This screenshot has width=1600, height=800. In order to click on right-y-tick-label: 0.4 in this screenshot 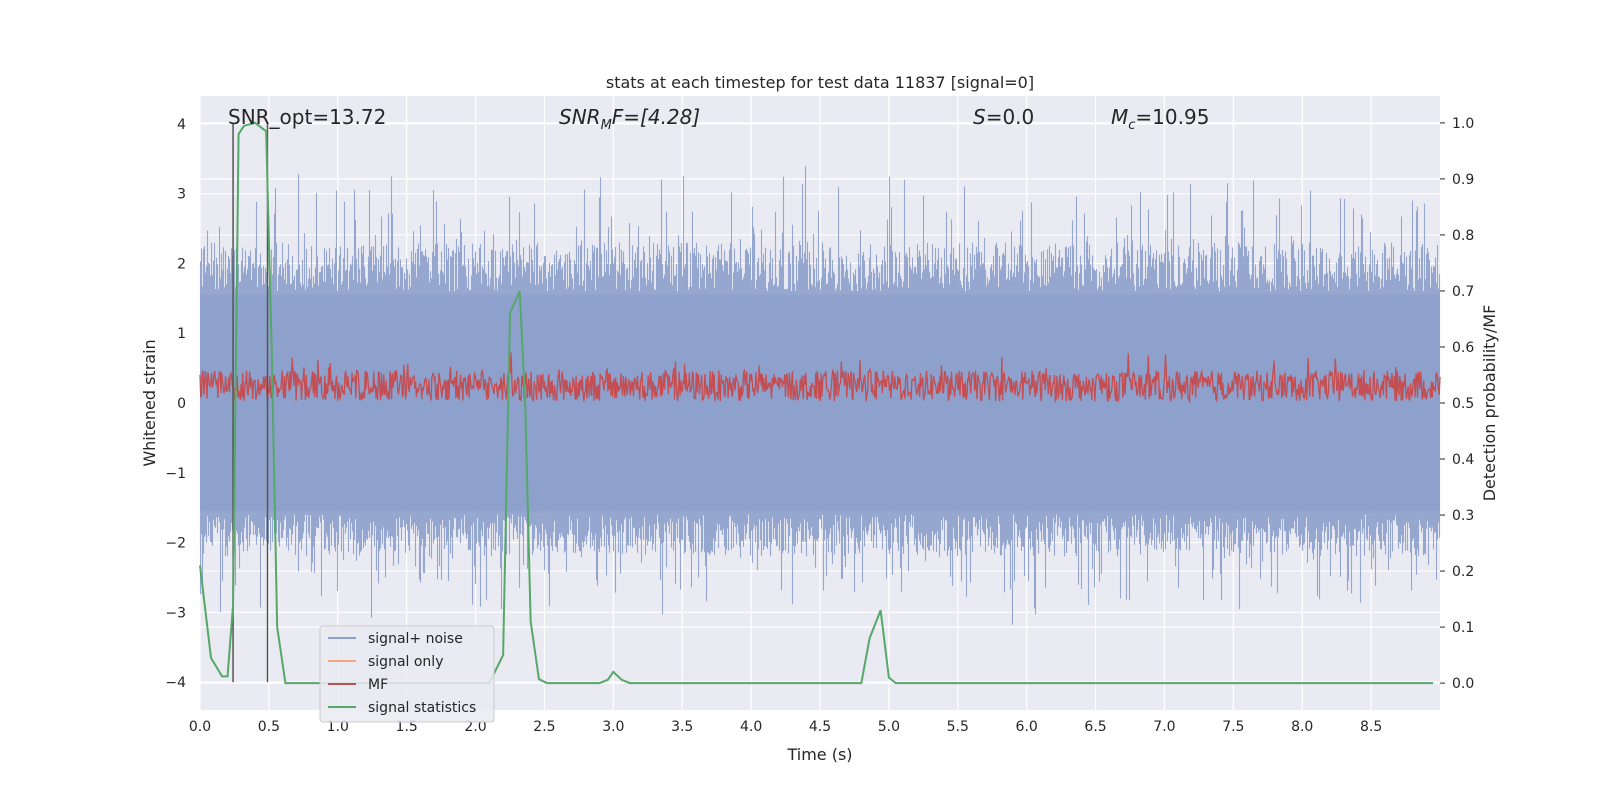, I will do `click(1463, 460)`.